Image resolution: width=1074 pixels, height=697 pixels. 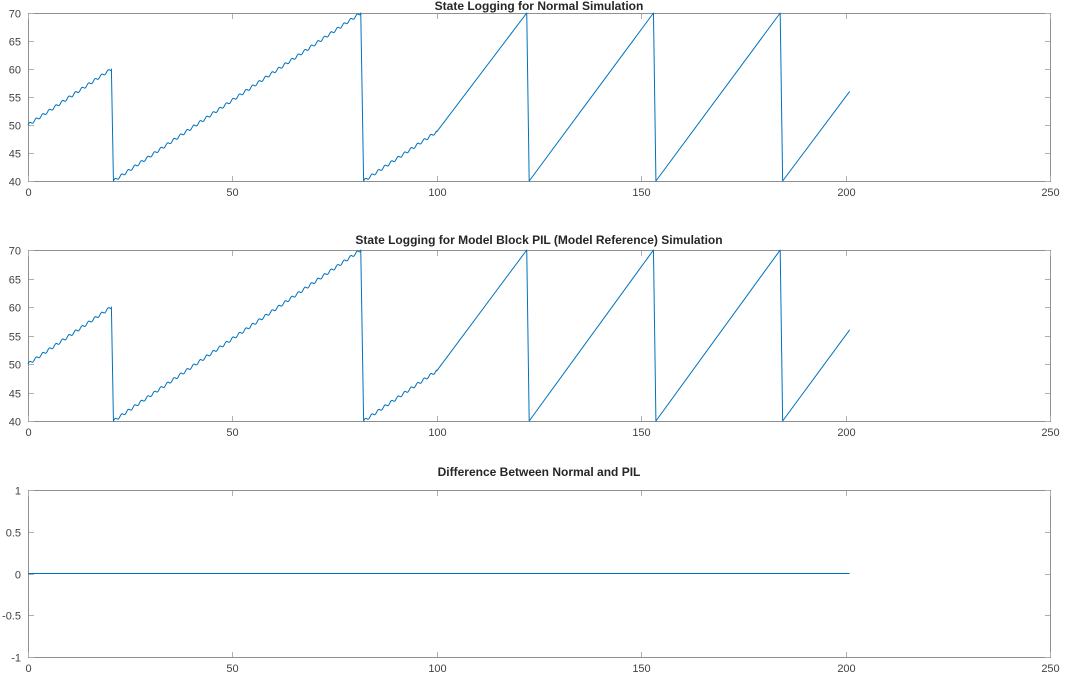 What do you see at coordinates (539, 6) in the screenshot?
I see `subplot-1-title: State Logging for Normal Simulation` at bounding box center [539, 6].